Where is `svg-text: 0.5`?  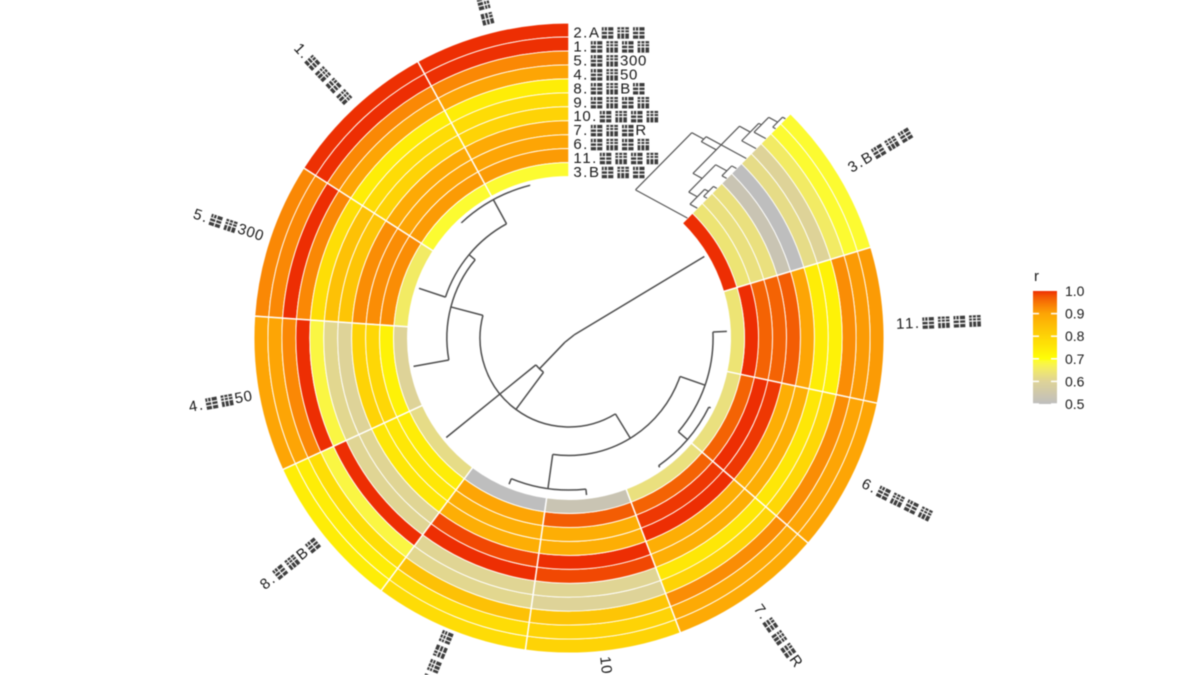 svg-text: 0.5 is located at coordinates (1075, 404).